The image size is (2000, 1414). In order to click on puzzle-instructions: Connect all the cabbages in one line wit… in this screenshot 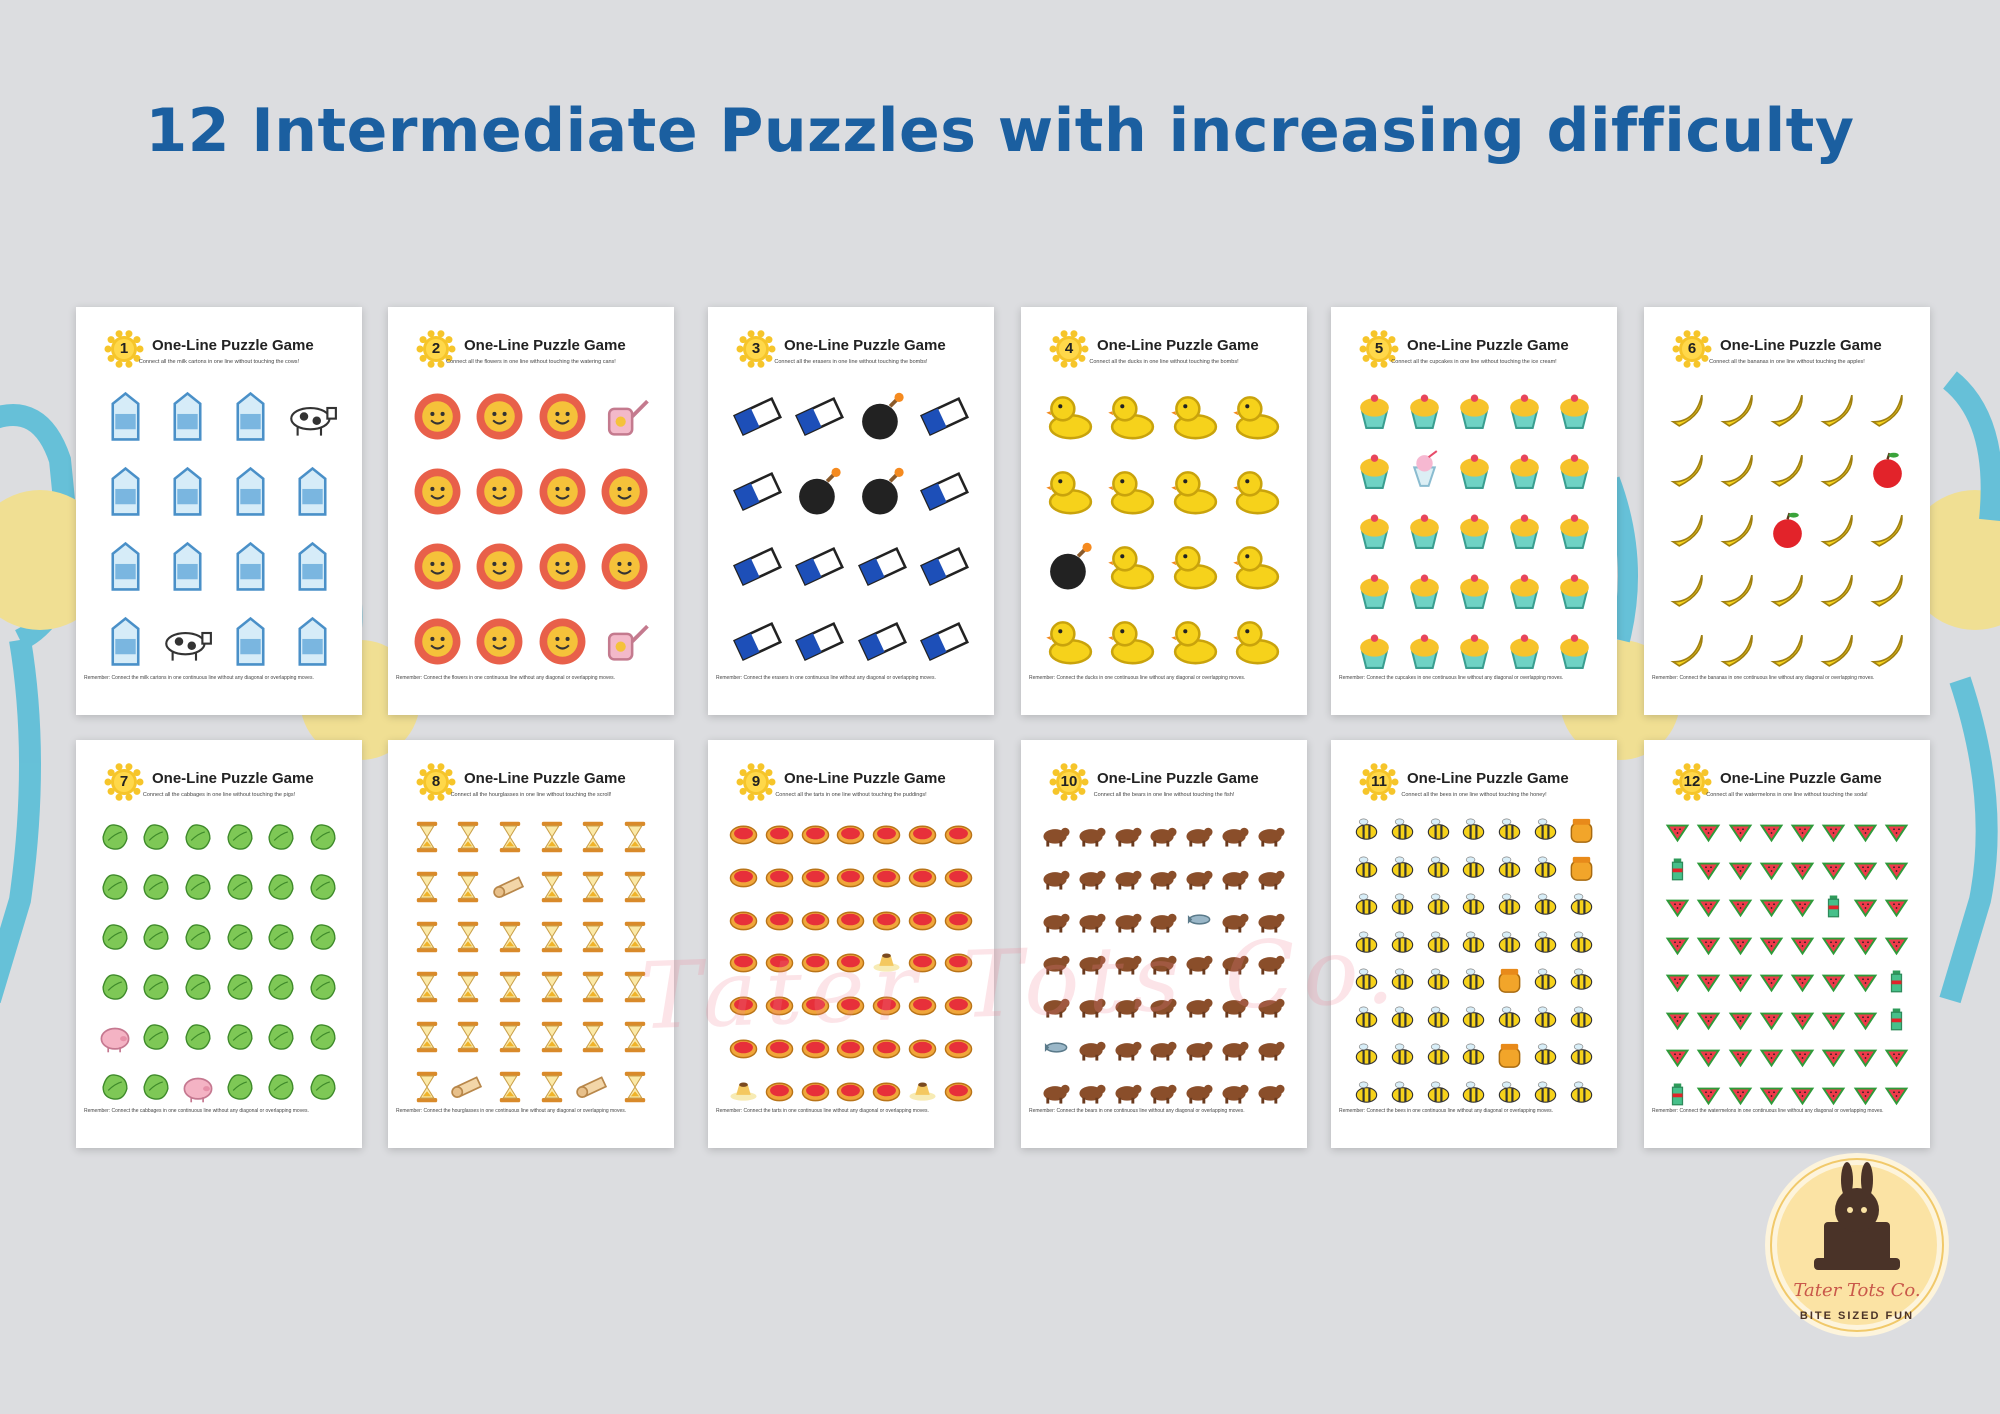, I will do `click(219, 795)`.